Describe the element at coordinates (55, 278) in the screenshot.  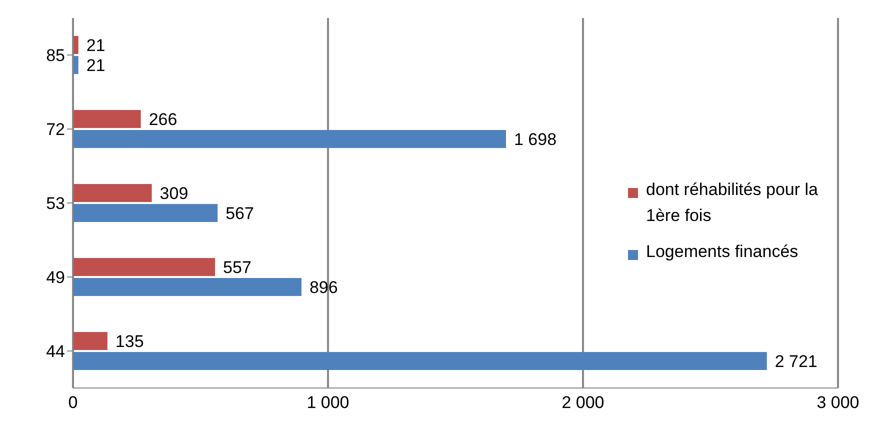
I see `y-tick-label: 49` at that location.